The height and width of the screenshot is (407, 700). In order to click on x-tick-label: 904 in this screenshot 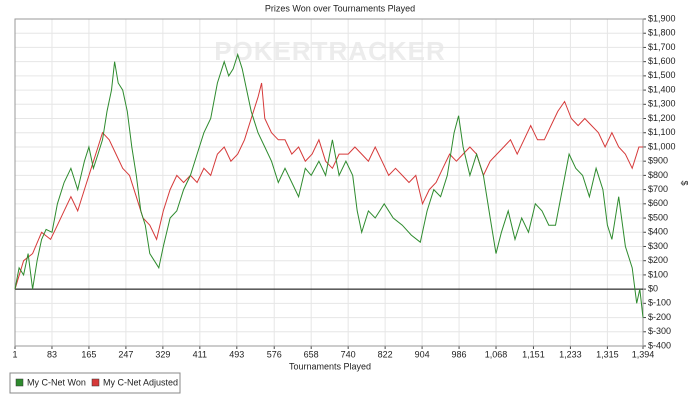, I will do `click(422, 354)`.